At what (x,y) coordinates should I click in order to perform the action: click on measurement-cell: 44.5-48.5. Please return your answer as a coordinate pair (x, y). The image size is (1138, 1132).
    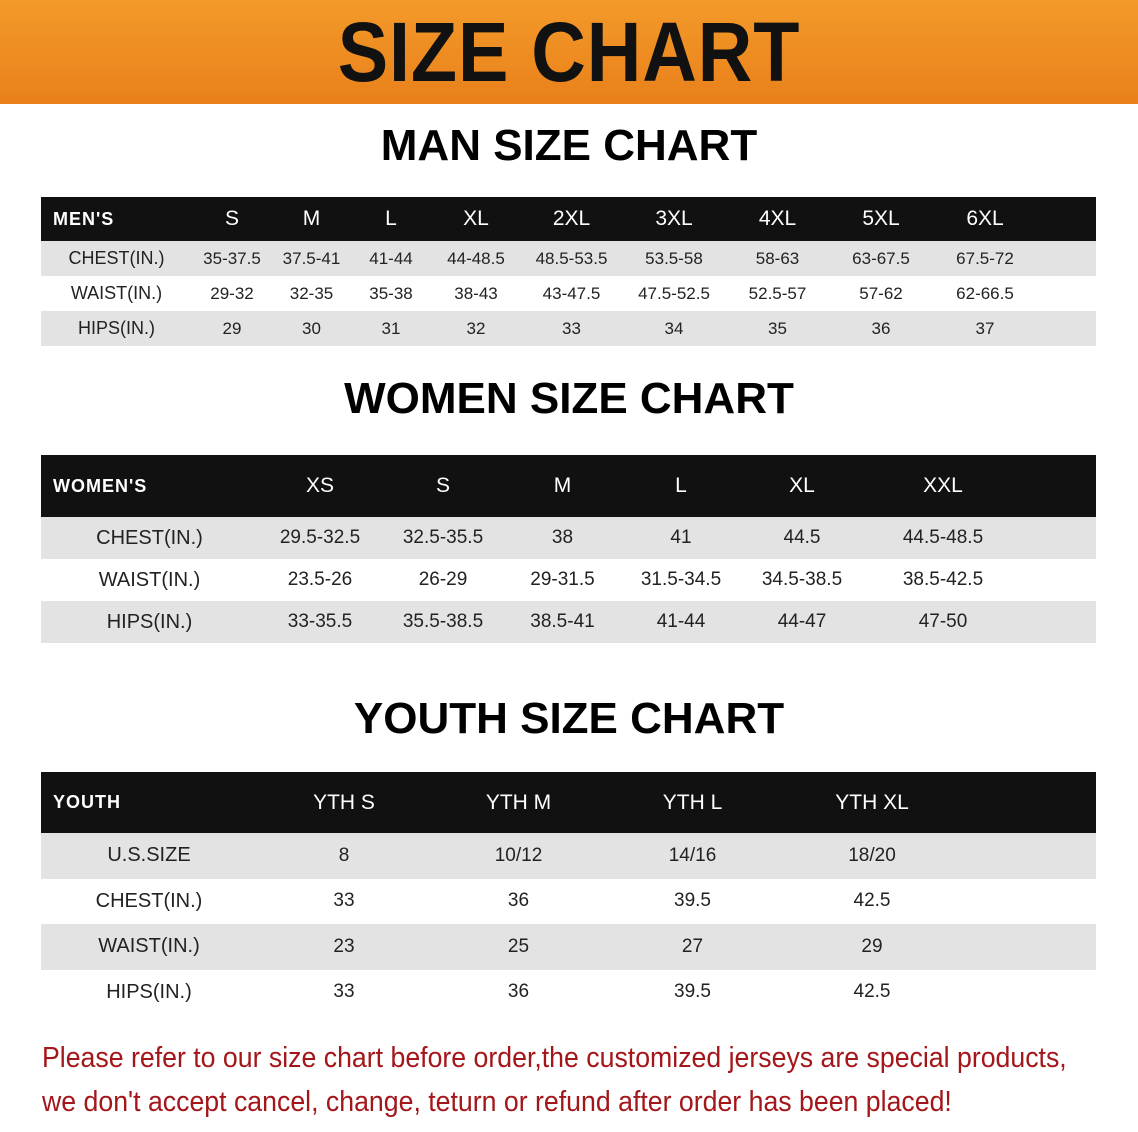
    Looking at the image, I should click on (943, 537).